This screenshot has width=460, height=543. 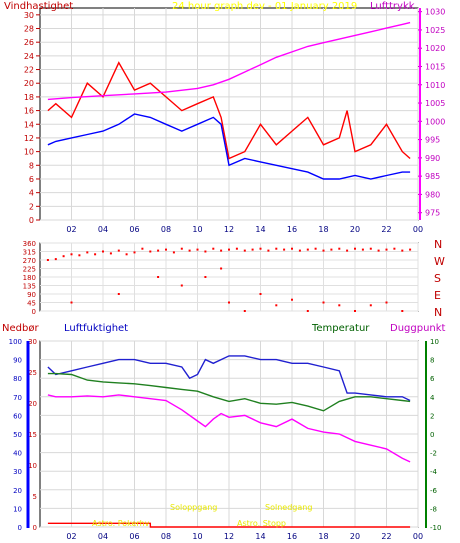 What do you see at coordinates (432, 176) in the screenshot?
I see `pressure-tick-label: 985` at bounding box center [432, 176].